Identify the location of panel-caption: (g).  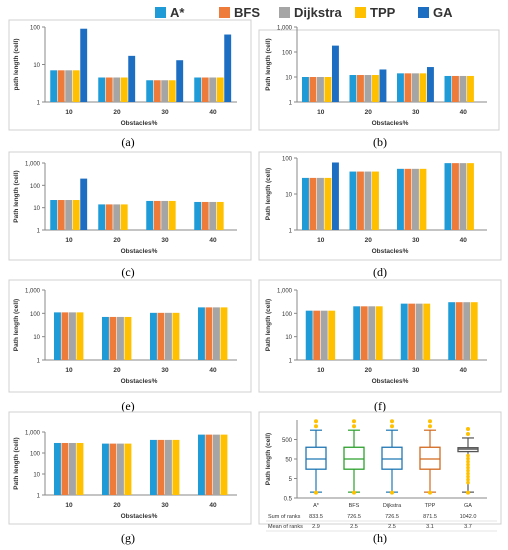
(128, 538).